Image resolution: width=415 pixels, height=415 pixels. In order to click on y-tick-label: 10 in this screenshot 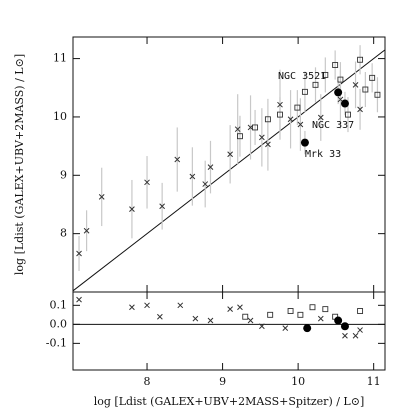, I will do `click(60, 116)`.